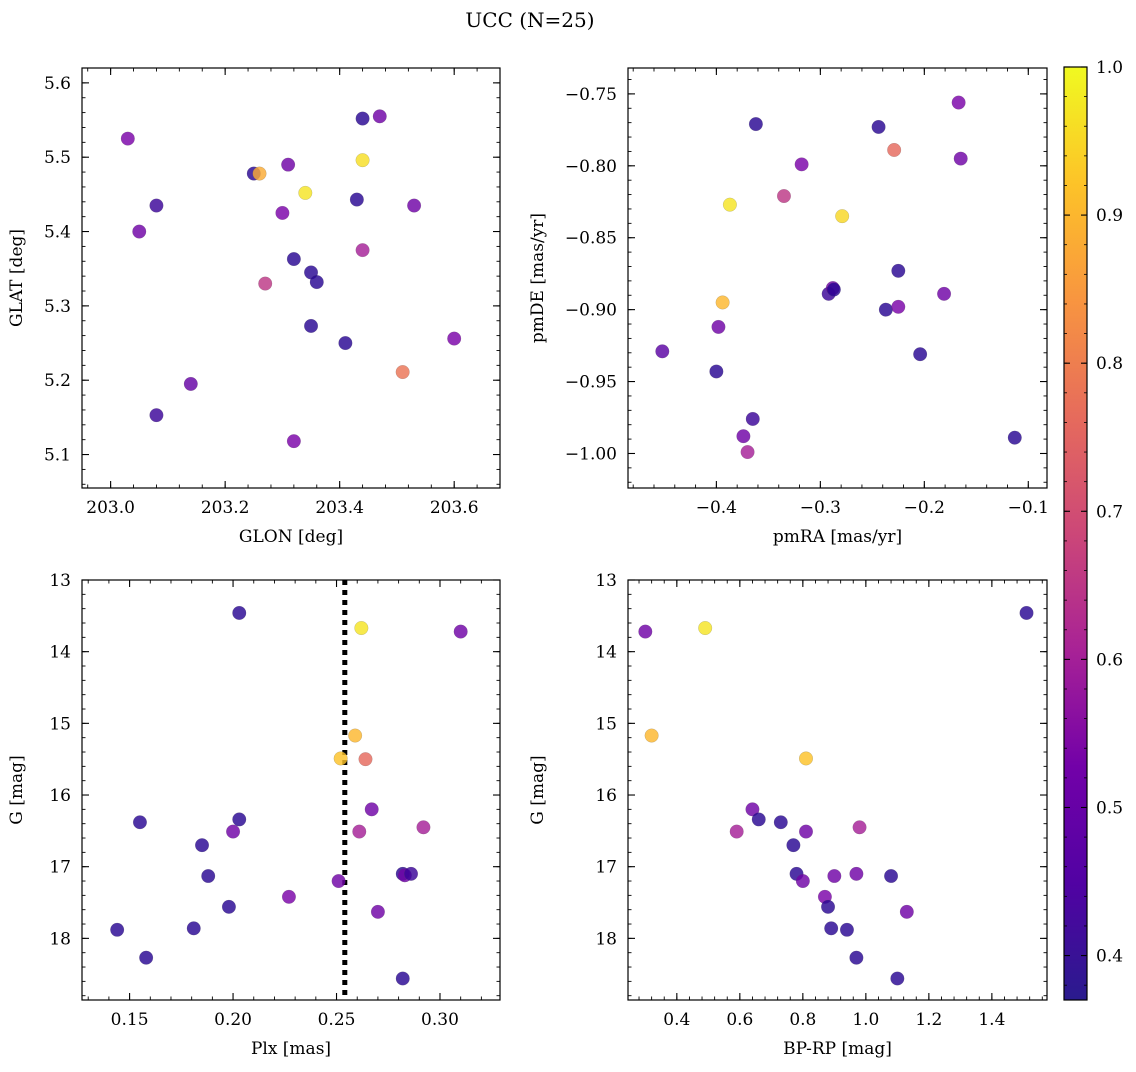  I want to click on x-ticks: 0.15 0.20 0.25 0.30, so click(284, 805).